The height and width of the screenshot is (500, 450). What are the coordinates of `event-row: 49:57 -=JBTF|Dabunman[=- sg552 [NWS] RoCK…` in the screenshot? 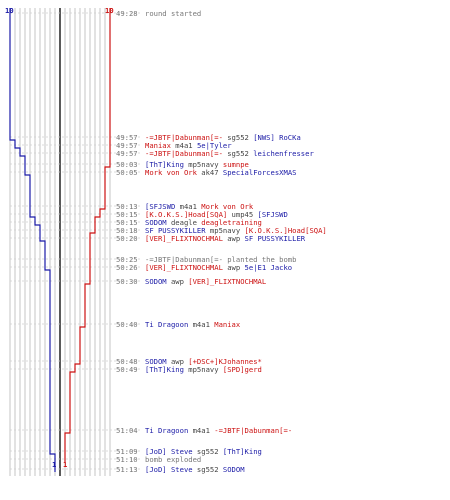 It's located at (208, 137).